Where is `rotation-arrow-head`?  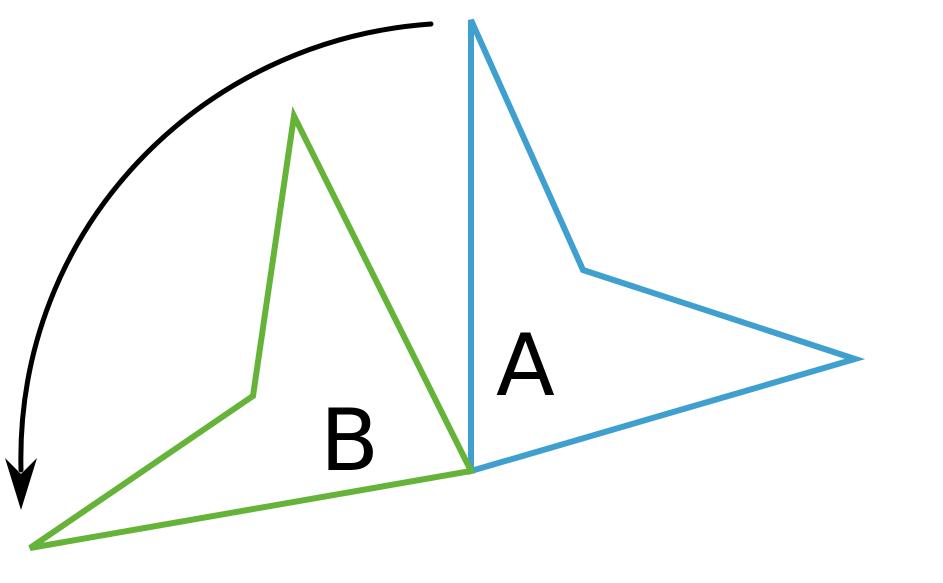 rotation-arrow-head is located at coordinates (21, 484).